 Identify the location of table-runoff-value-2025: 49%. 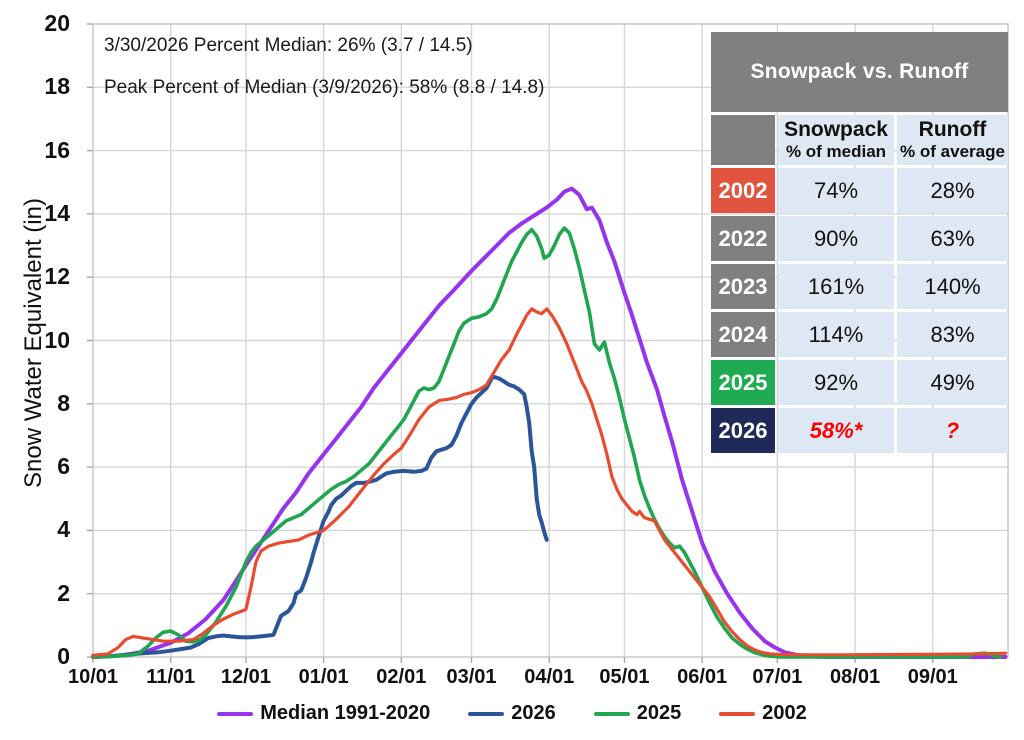
(952, 382).